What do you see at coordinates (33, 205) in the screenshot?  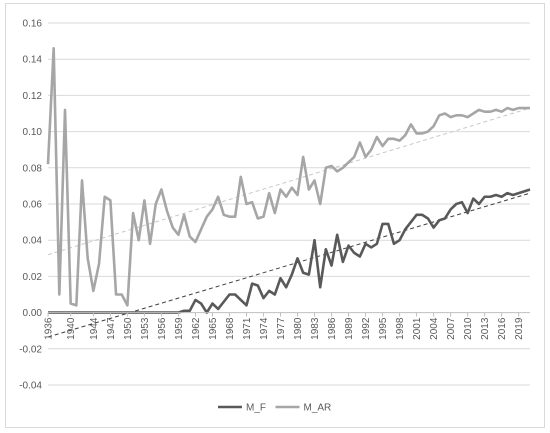 I see `y-tick-label: 0.06` at bounding box center [33, 205].